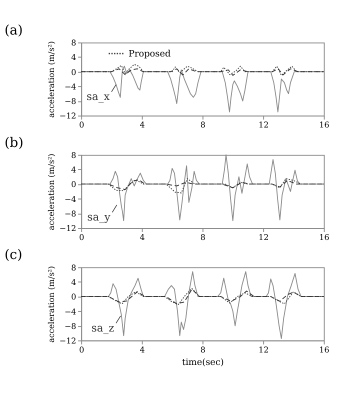 Image resolution: width=339 pixels, height=398 pixels. Describe the element at coordinates (13, 256) in the screenshot. I see `chart-title: (c)` at that location.